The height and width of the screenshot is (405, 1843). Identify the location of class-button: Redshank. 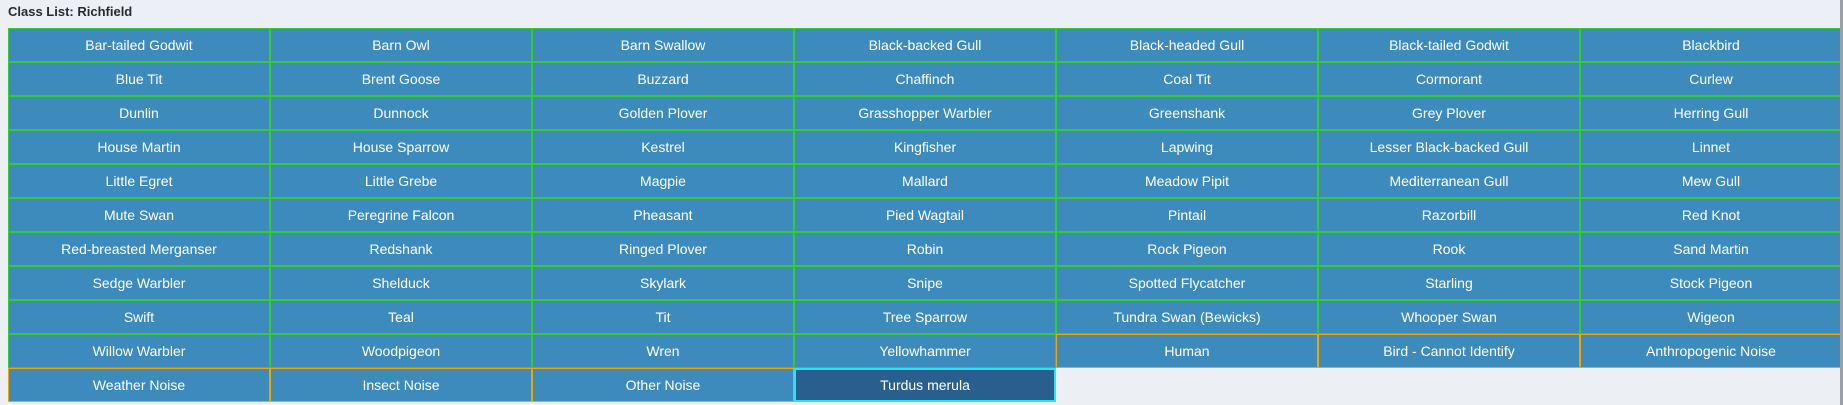
(401, 249).